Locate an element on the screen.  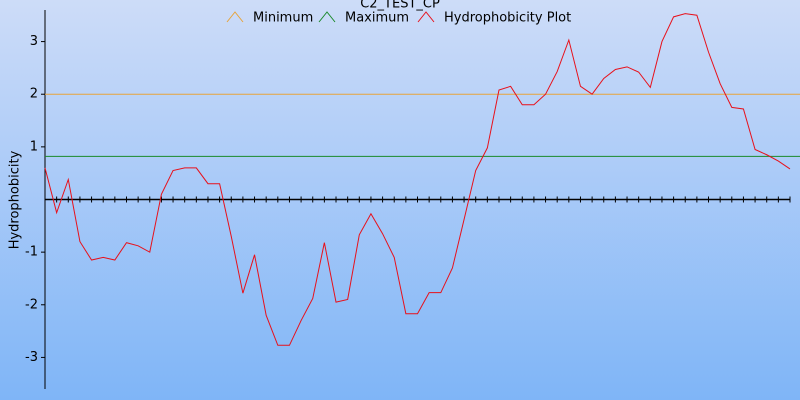
chart-title: C2_TEST_CP is located at coordinates (400, 6).